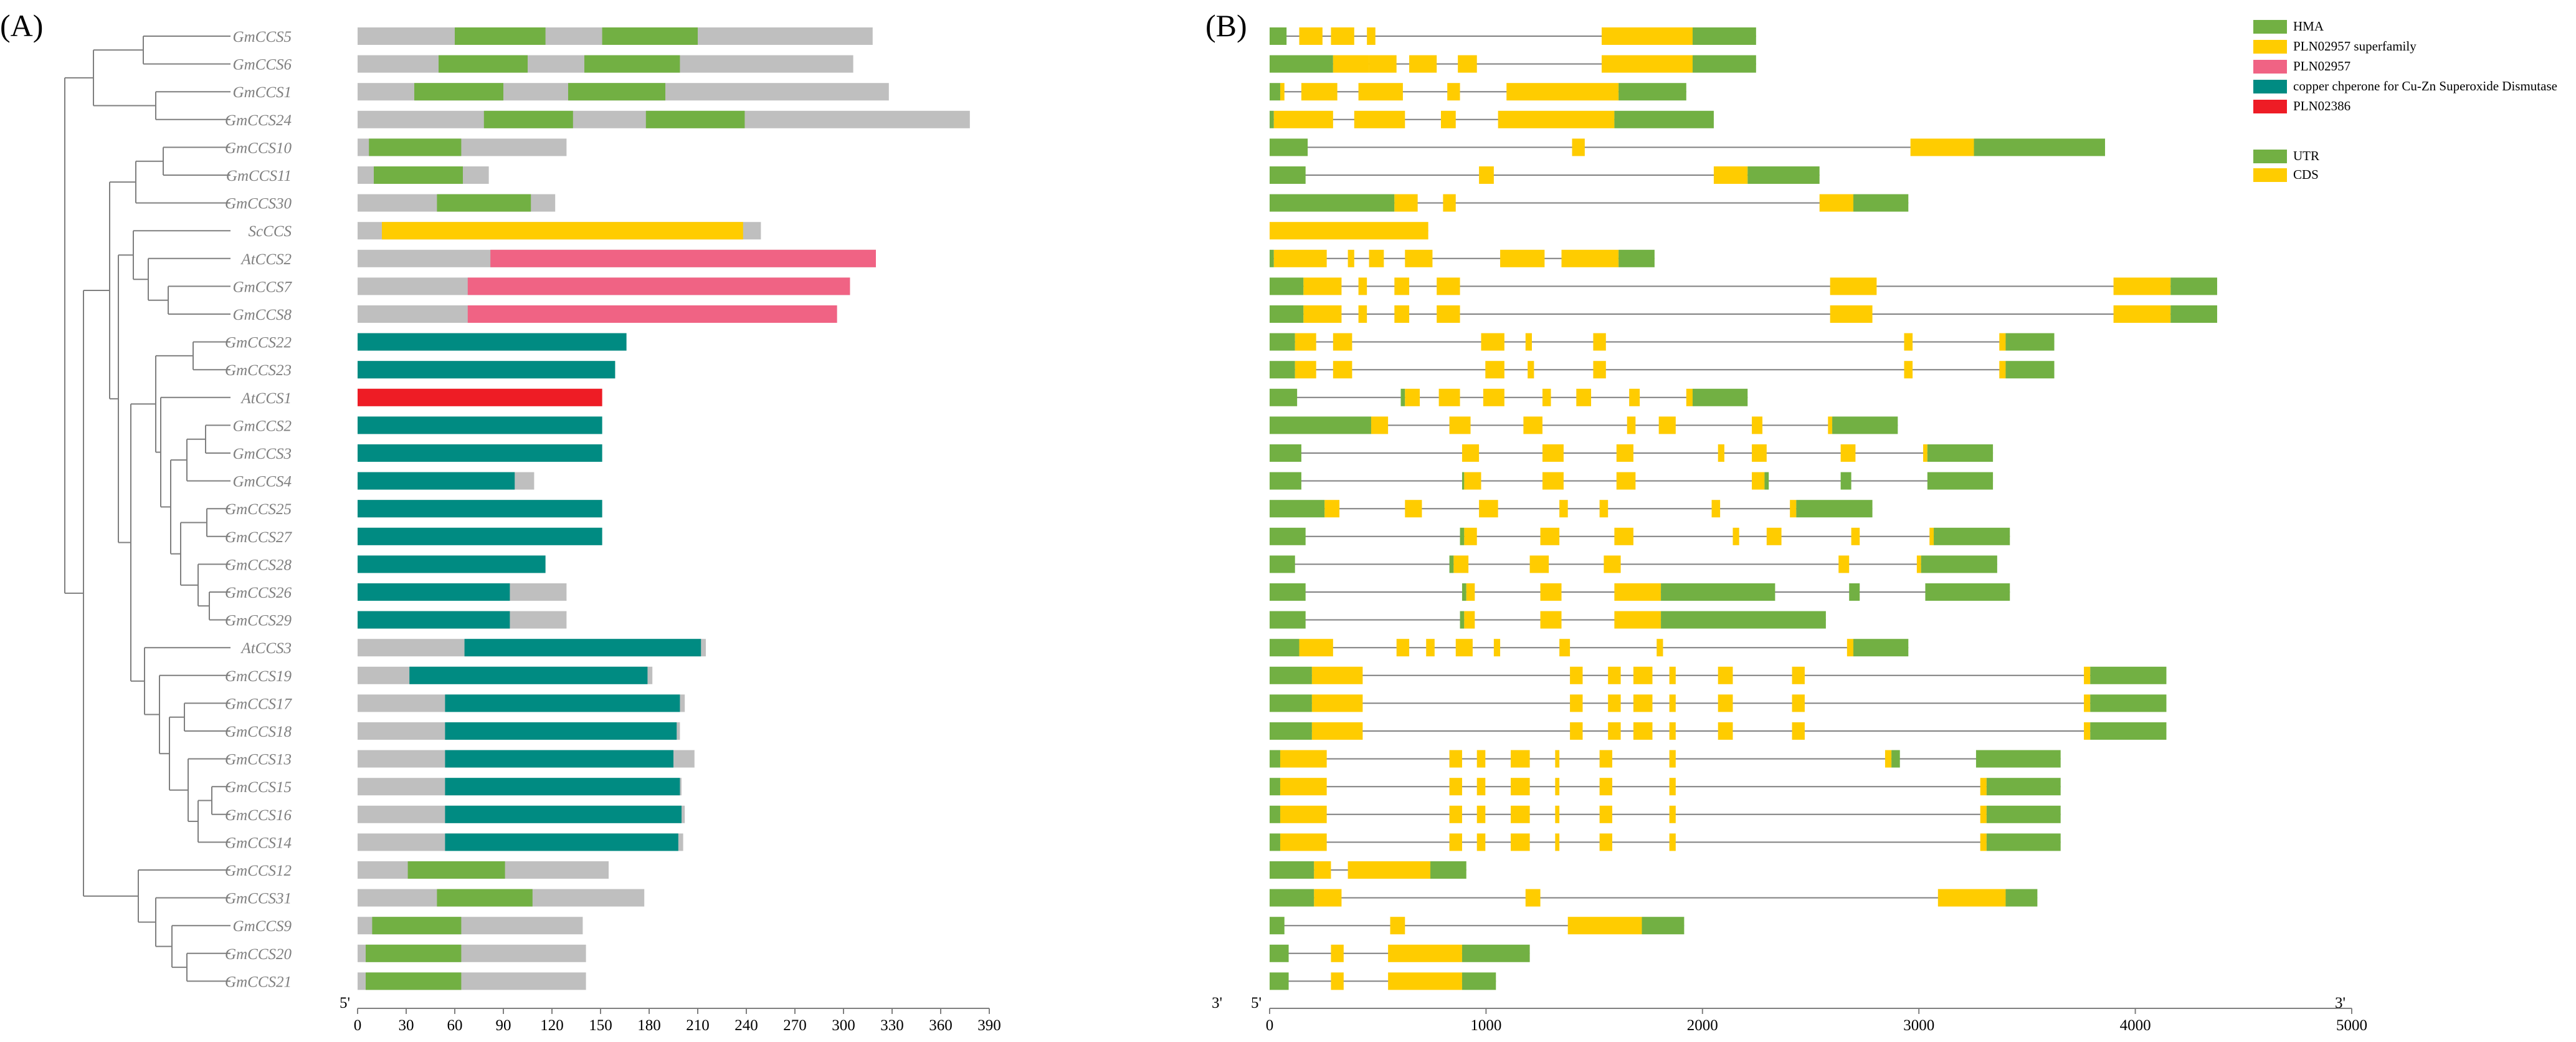  I want to click on gene-name-gmccs2: GmCCS2, so click(262, 426).